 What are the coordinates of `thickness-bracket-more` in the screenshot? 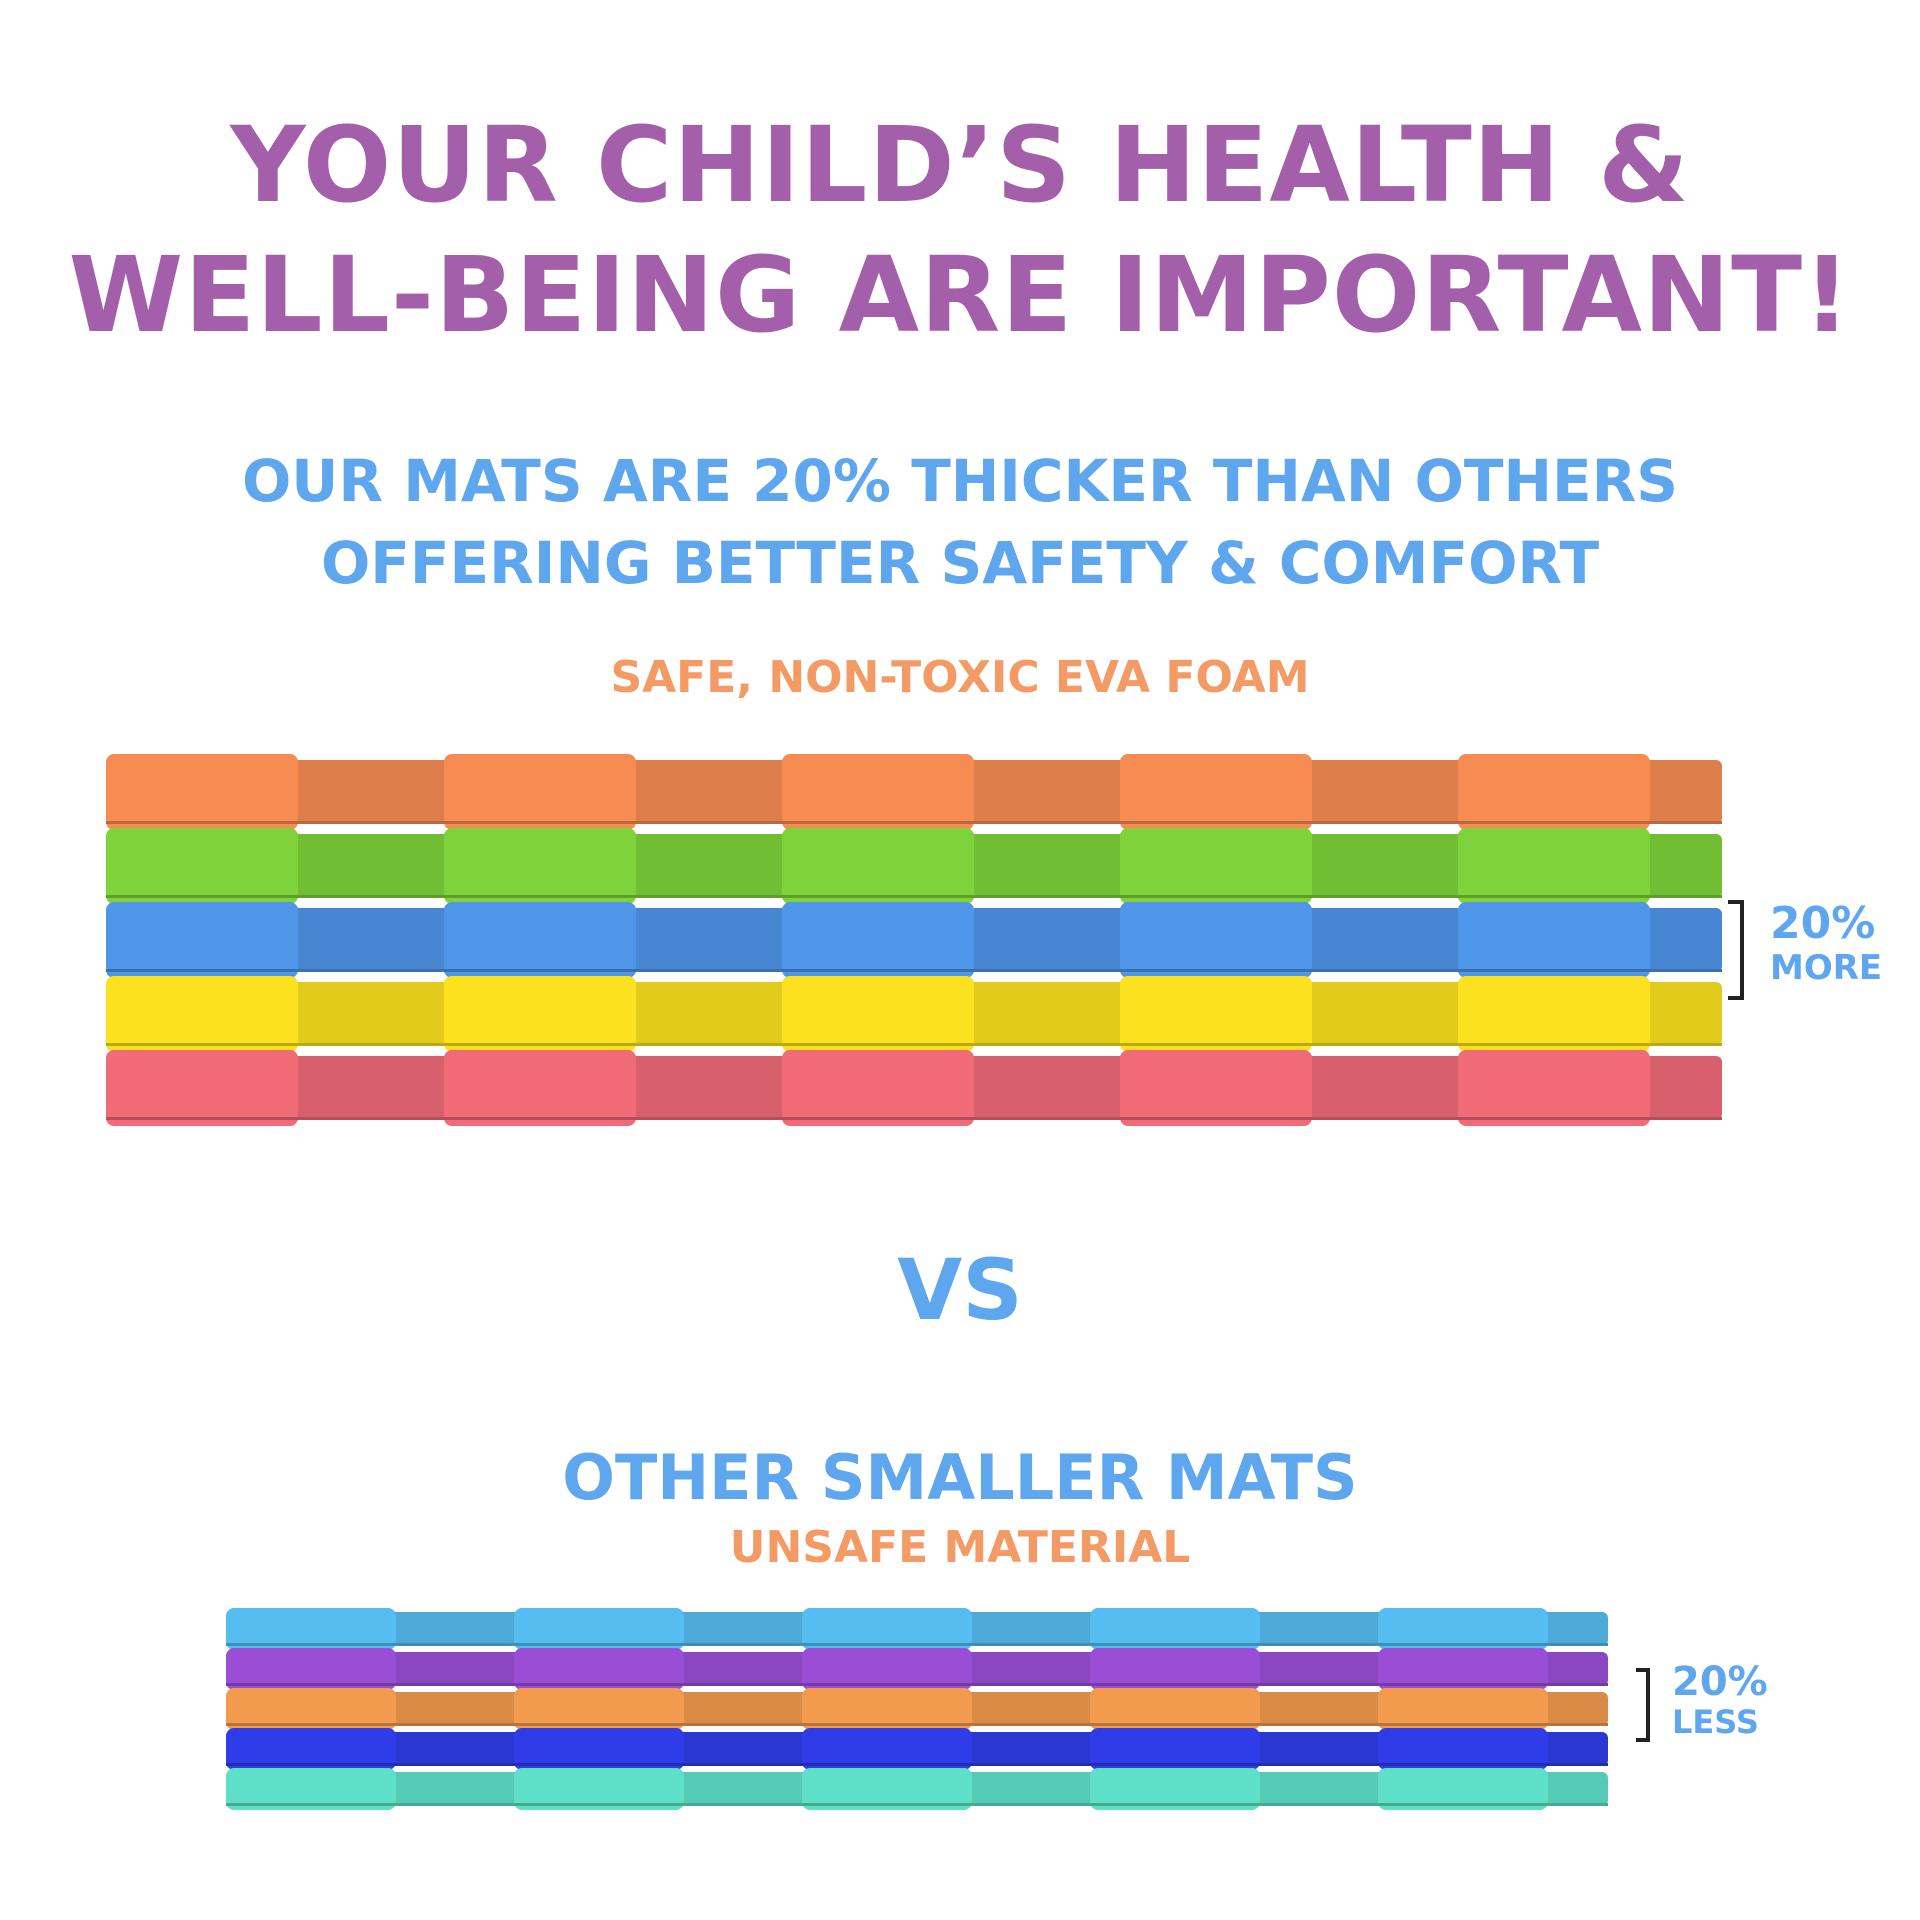 It's located at (1736, 950).